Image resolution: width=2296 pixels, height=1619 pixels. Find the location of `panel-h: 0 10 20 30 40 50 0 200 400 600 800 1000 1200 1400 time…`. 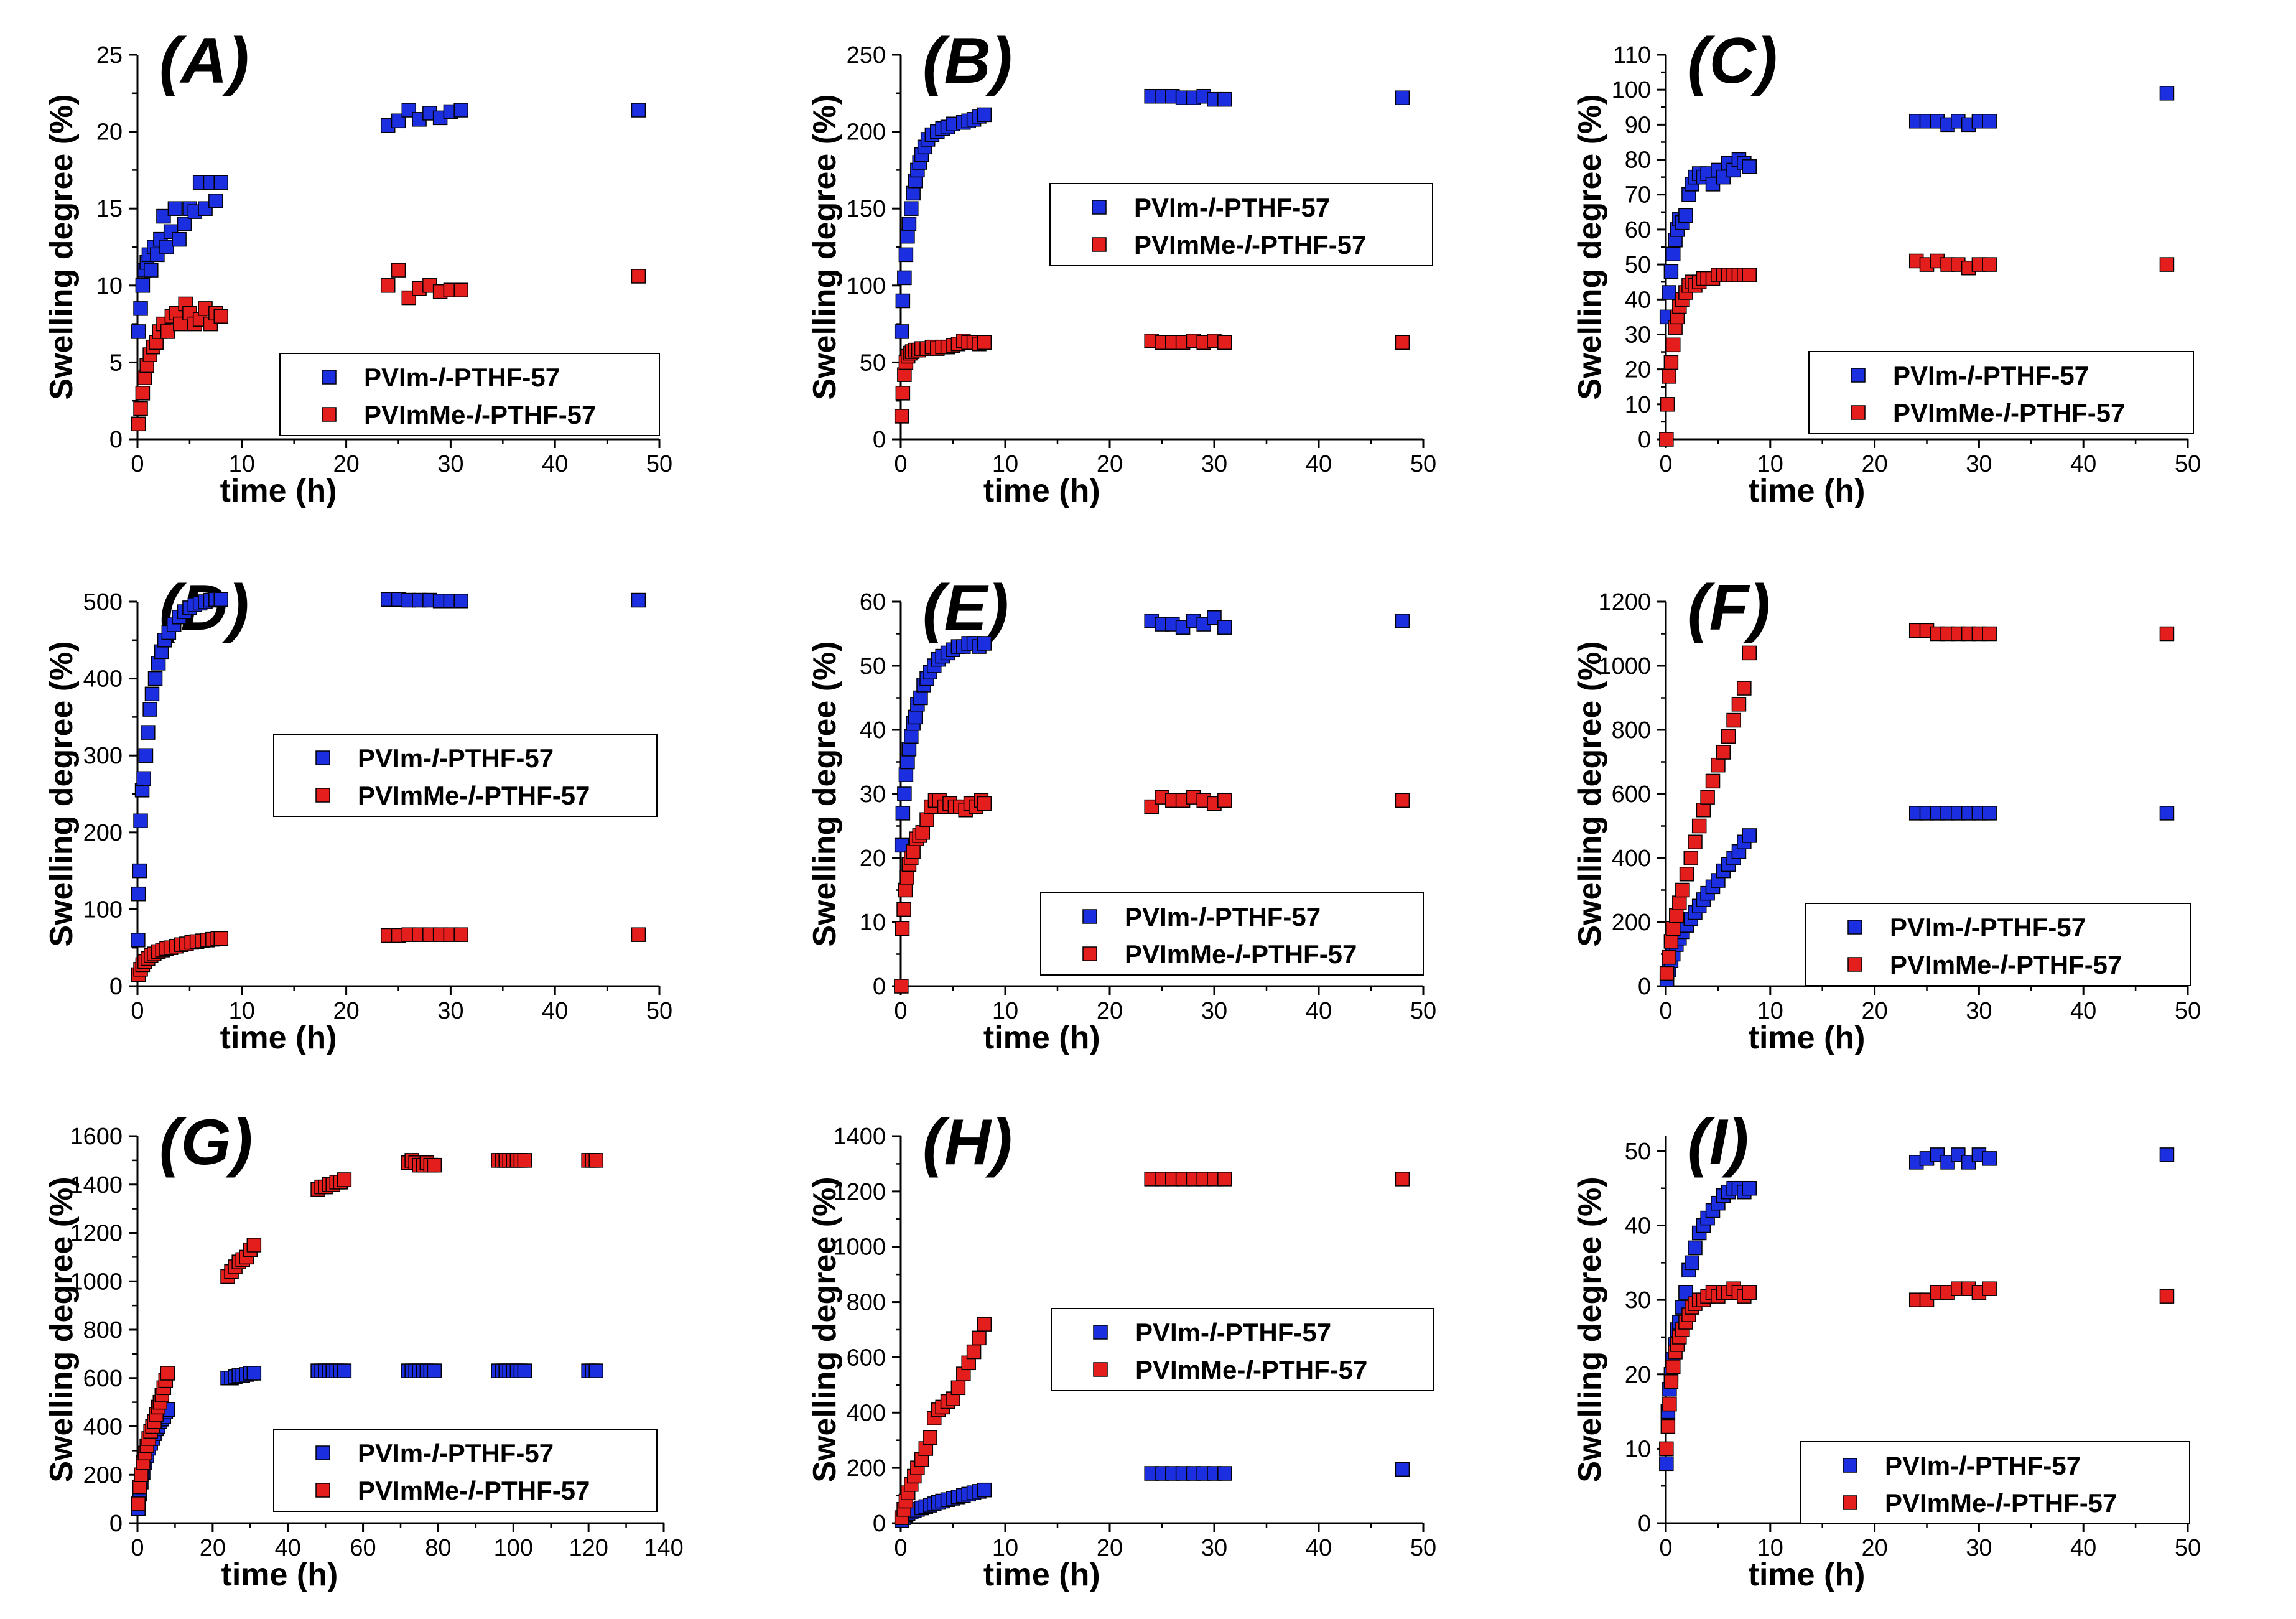

panel-h: 0 10 20 30 40 50 0 200 400 600 800 1000 1200 1400 time… is located at coordinates (1121, 1349).